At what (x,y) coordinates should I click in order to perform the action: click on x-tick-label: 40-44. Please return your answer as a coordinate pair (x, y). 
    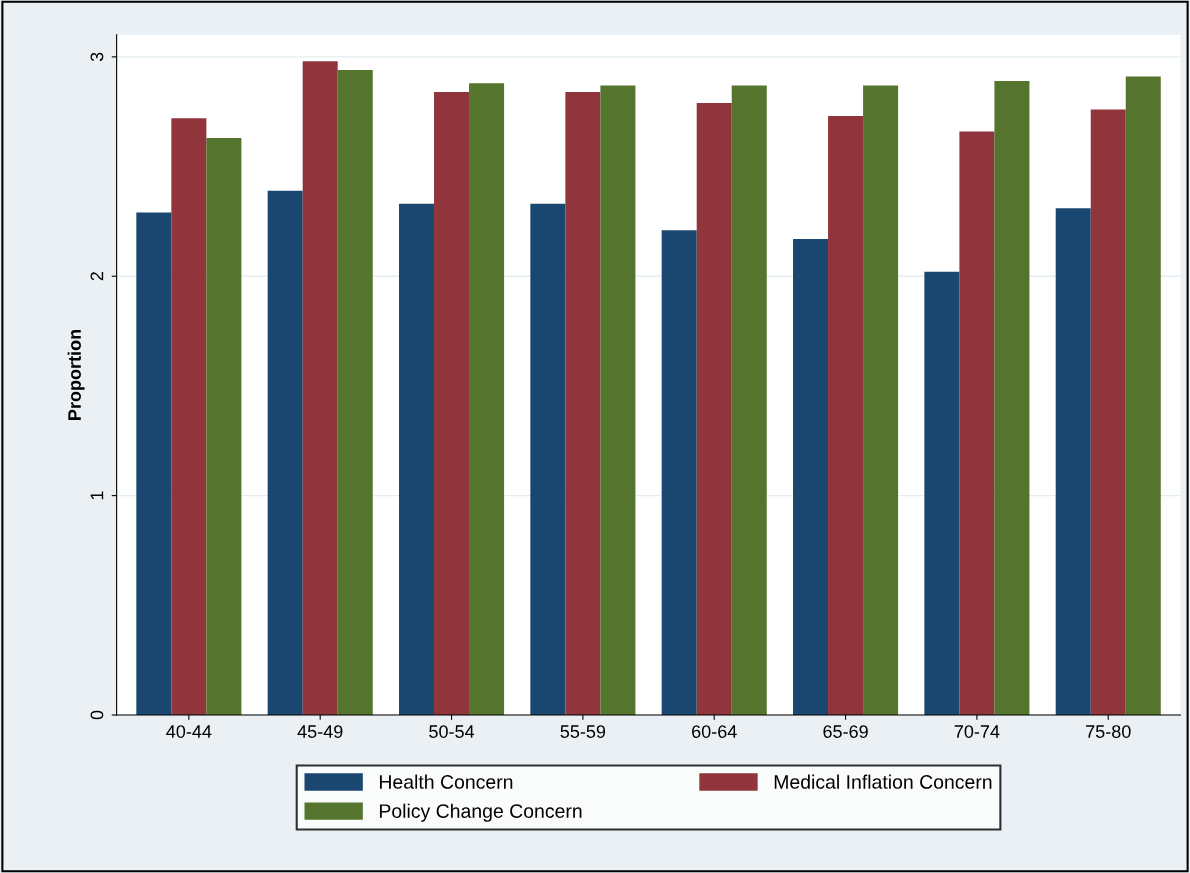
    Looking at the image, I should click on (189, 731).